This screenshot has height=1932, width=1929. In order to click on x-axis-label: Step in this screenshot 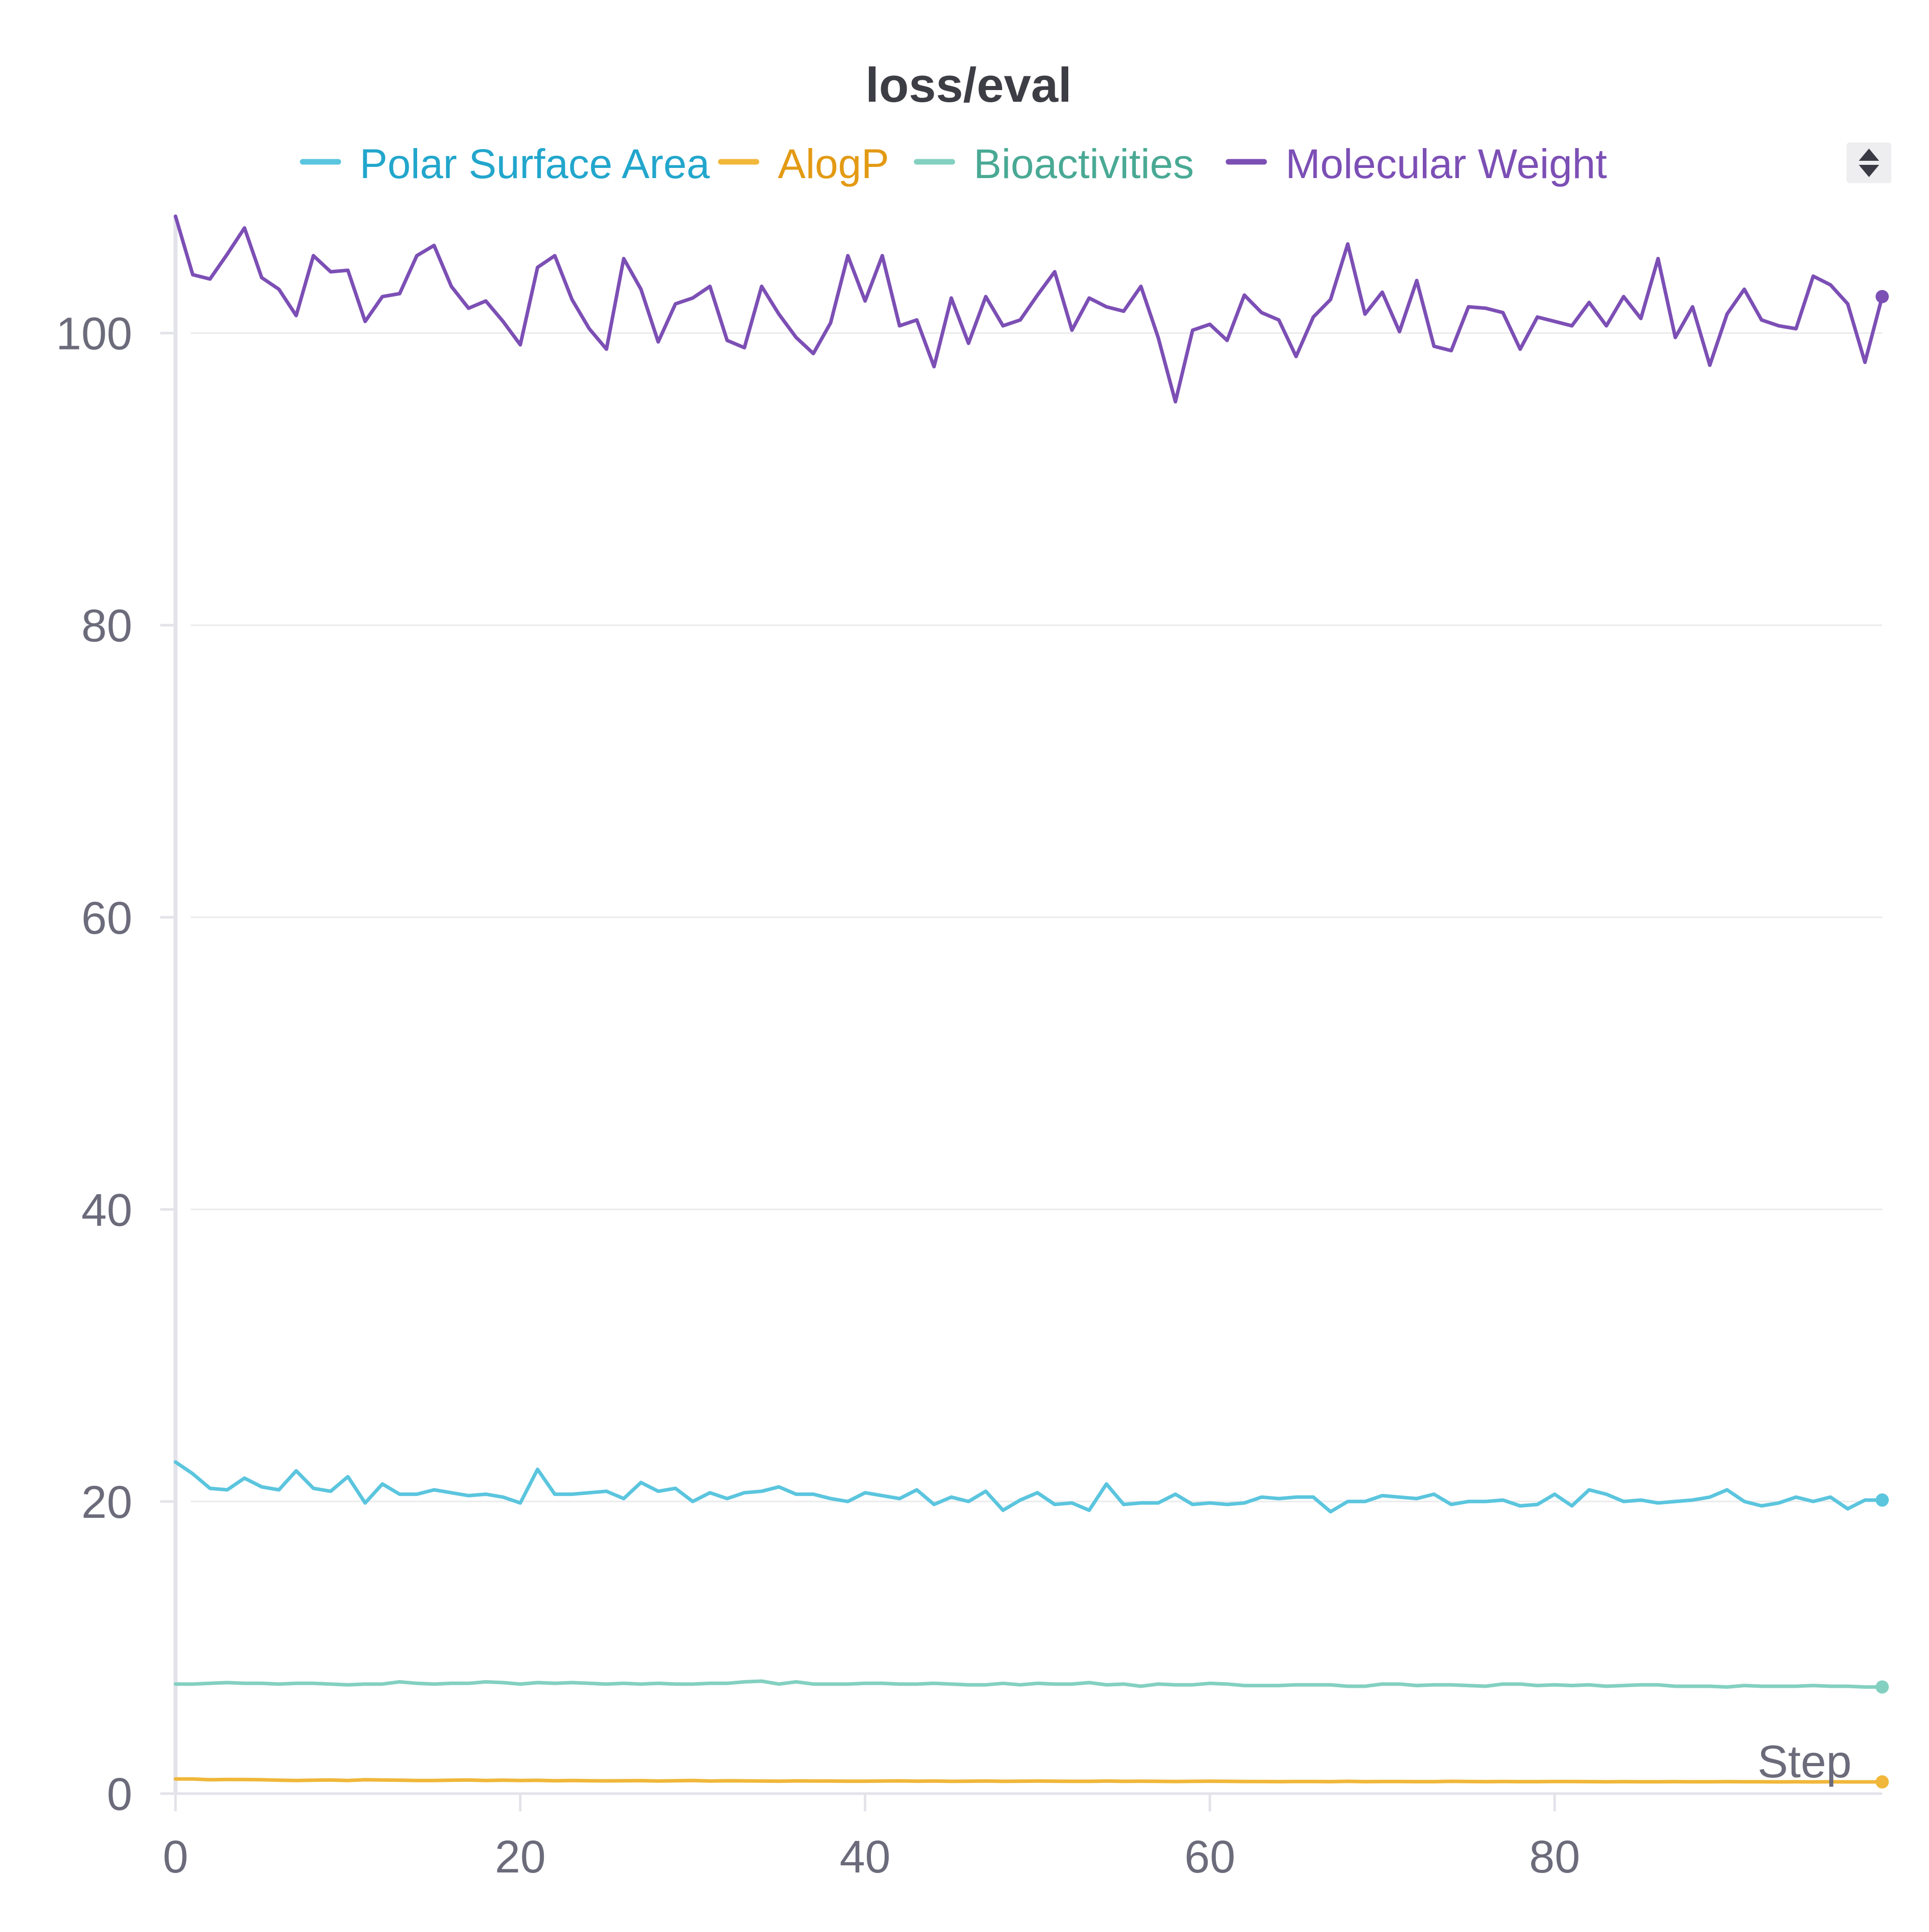, I will do `click(1805, 1762)`.